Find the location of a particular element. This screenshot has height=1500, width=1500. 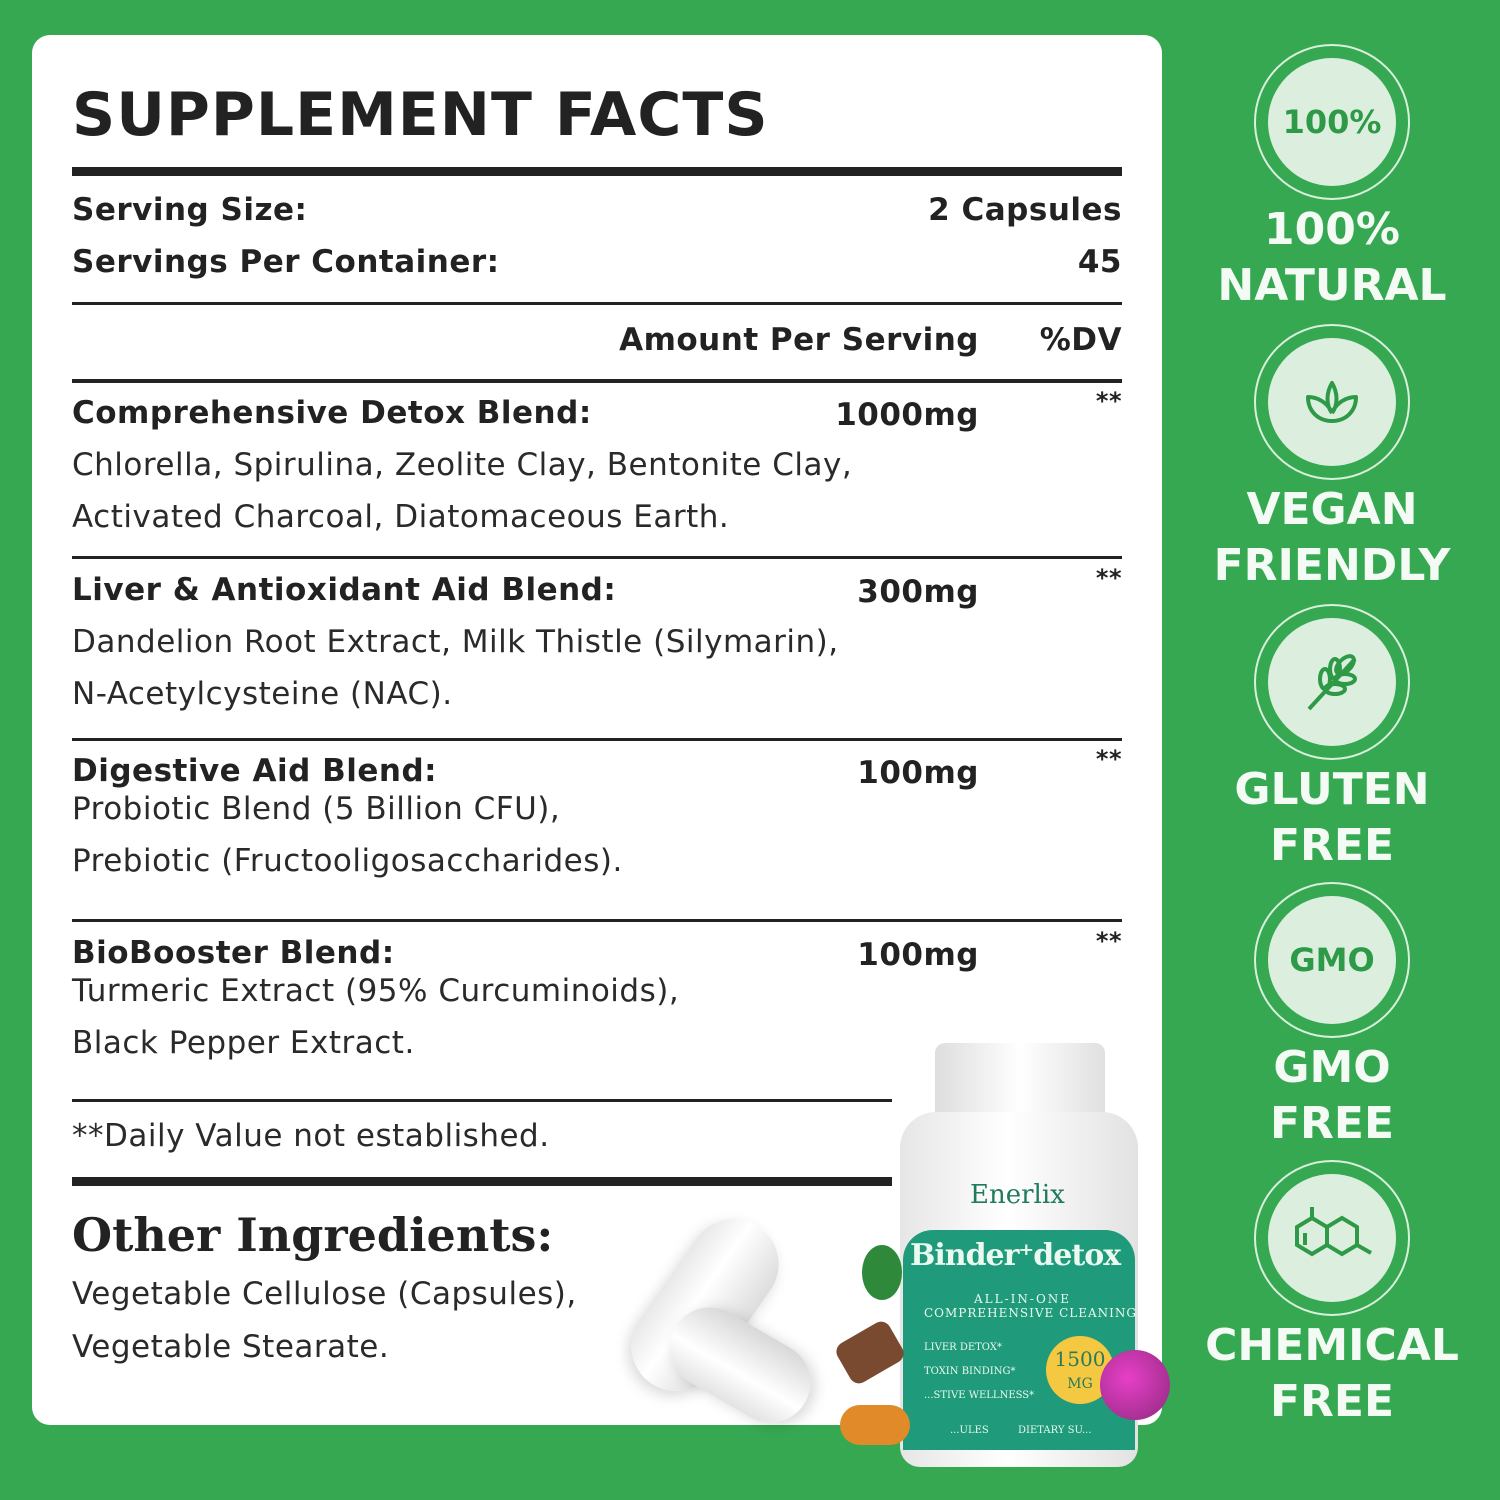

badge-label-line: FRIENDLY is located at coordinates (1332, 565).